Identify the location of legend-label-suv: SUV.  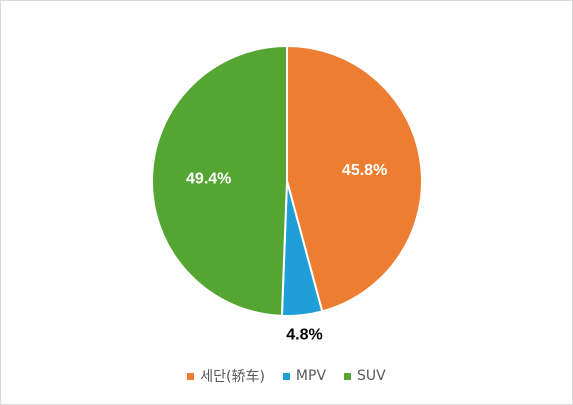
(371, 376).